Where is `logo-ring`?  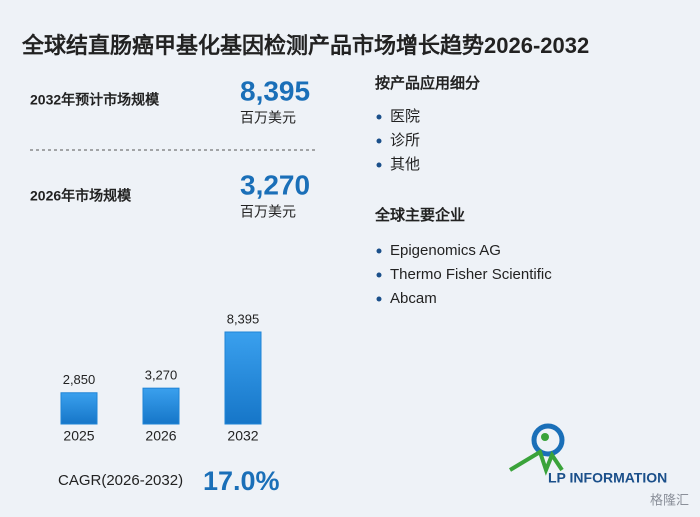 logo-ring is located at coordinates (548, 440).